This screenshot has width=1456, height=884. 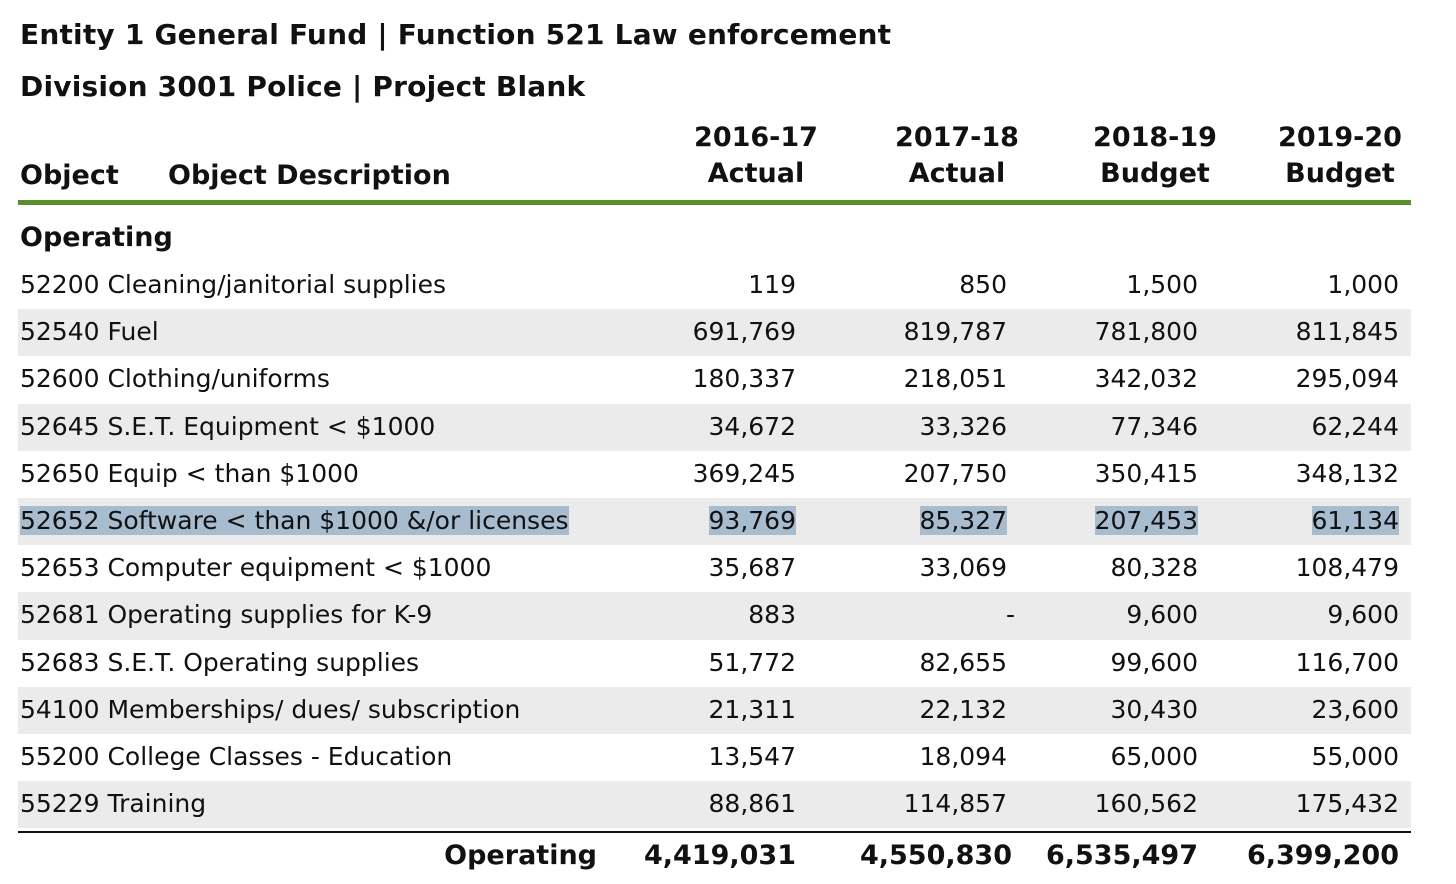 I want to click on total-divider, so click(x=714, y=832).